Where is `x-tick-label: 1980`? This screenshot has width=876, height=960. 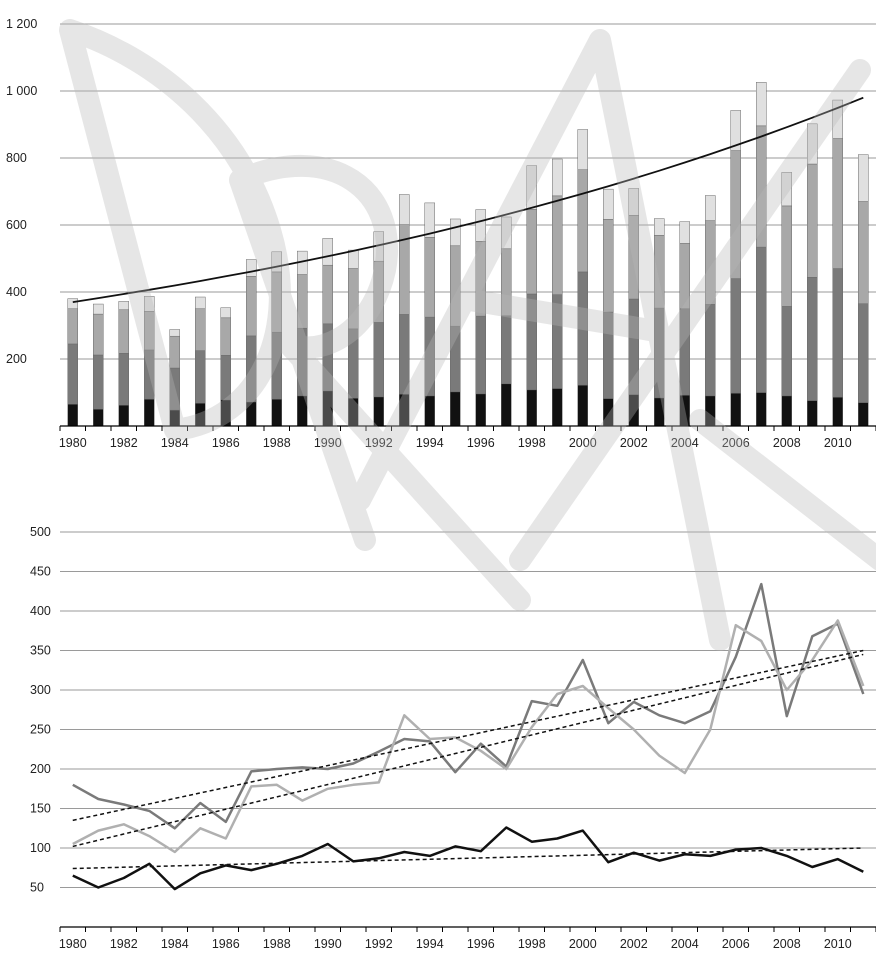
x-tick-label: 1980 is located at coordinates (73, 944).